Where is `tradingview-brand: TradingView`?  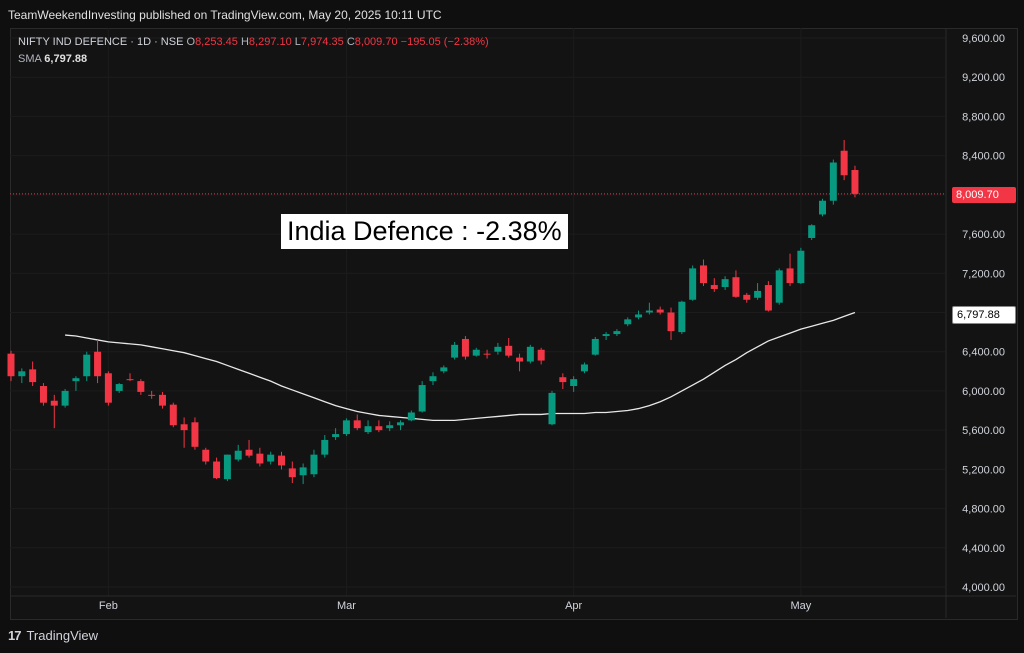
tradingview-brand: TradingView is located at coordinates (62, 635).